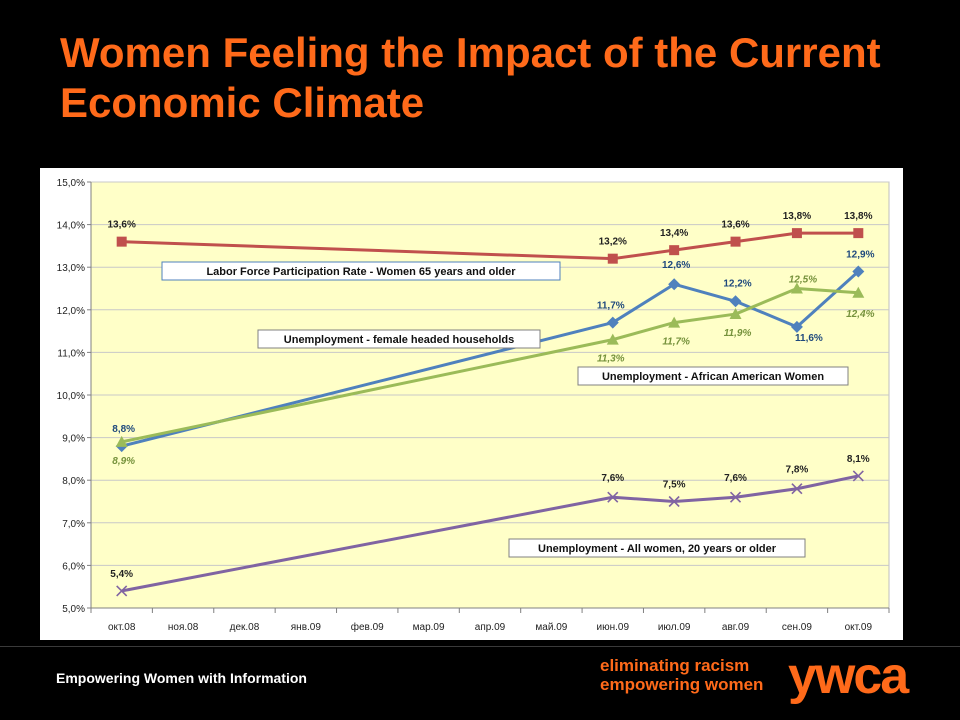 The image size is (960, 720). I want to click on callout-label: Unemployment - African American Women, so click(713, 377).